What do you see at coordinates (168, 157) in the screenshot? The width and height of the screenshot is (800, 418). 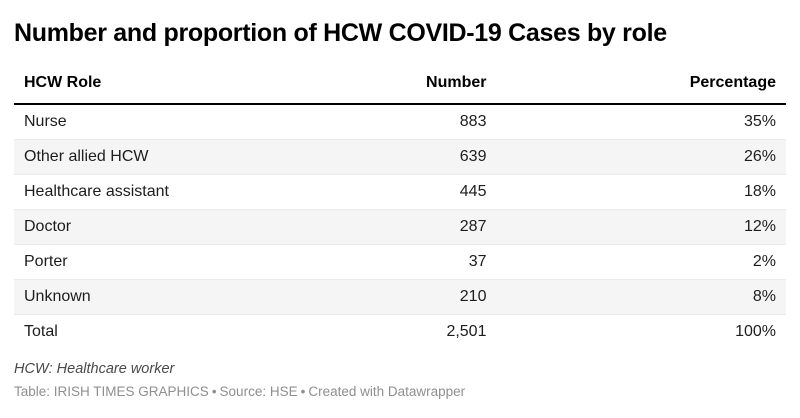 I see `cell-role: Other allied HCW` at bounding box center [168, 157].